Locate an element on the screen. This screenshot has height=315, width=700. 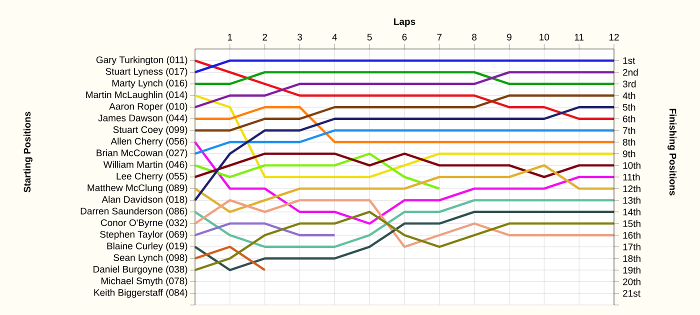
x-tick-label: 8 is located at coordinates (474, 37).